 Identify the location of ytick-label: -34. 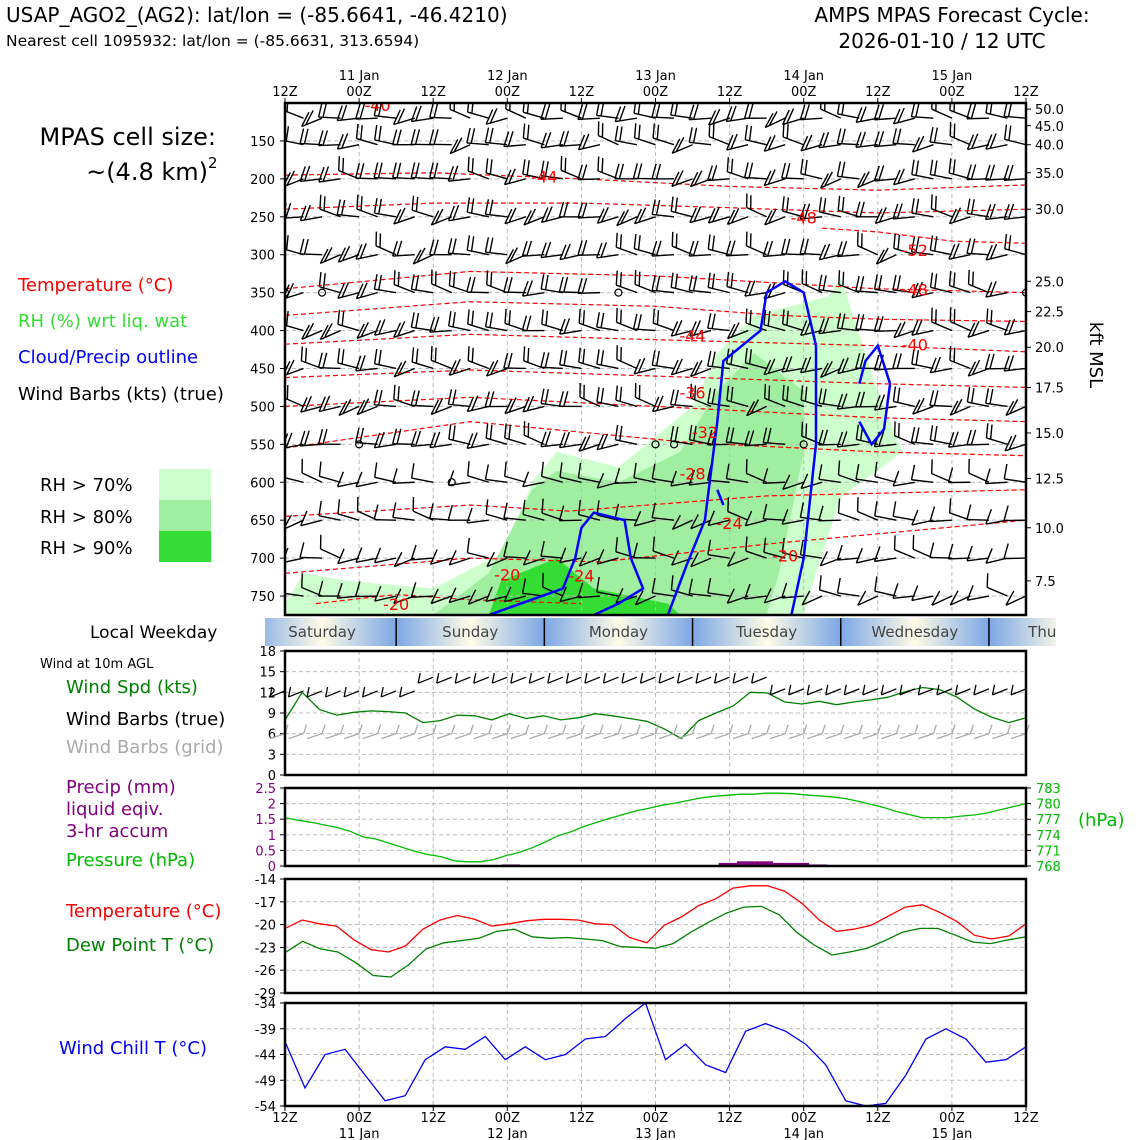
(265, 1004).